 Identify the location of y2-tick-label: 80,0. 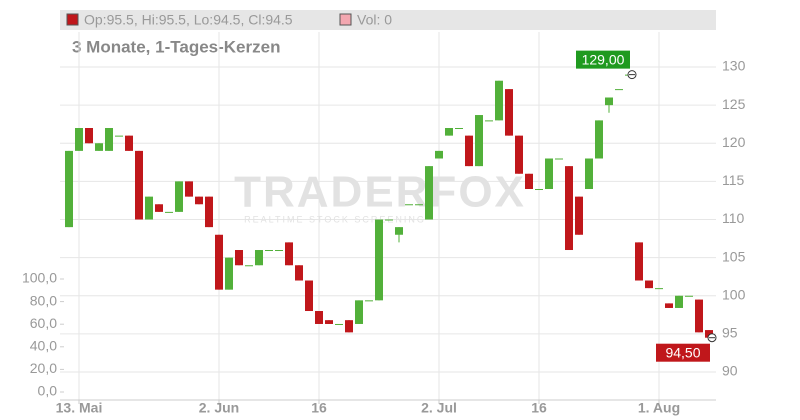
(43, 300).